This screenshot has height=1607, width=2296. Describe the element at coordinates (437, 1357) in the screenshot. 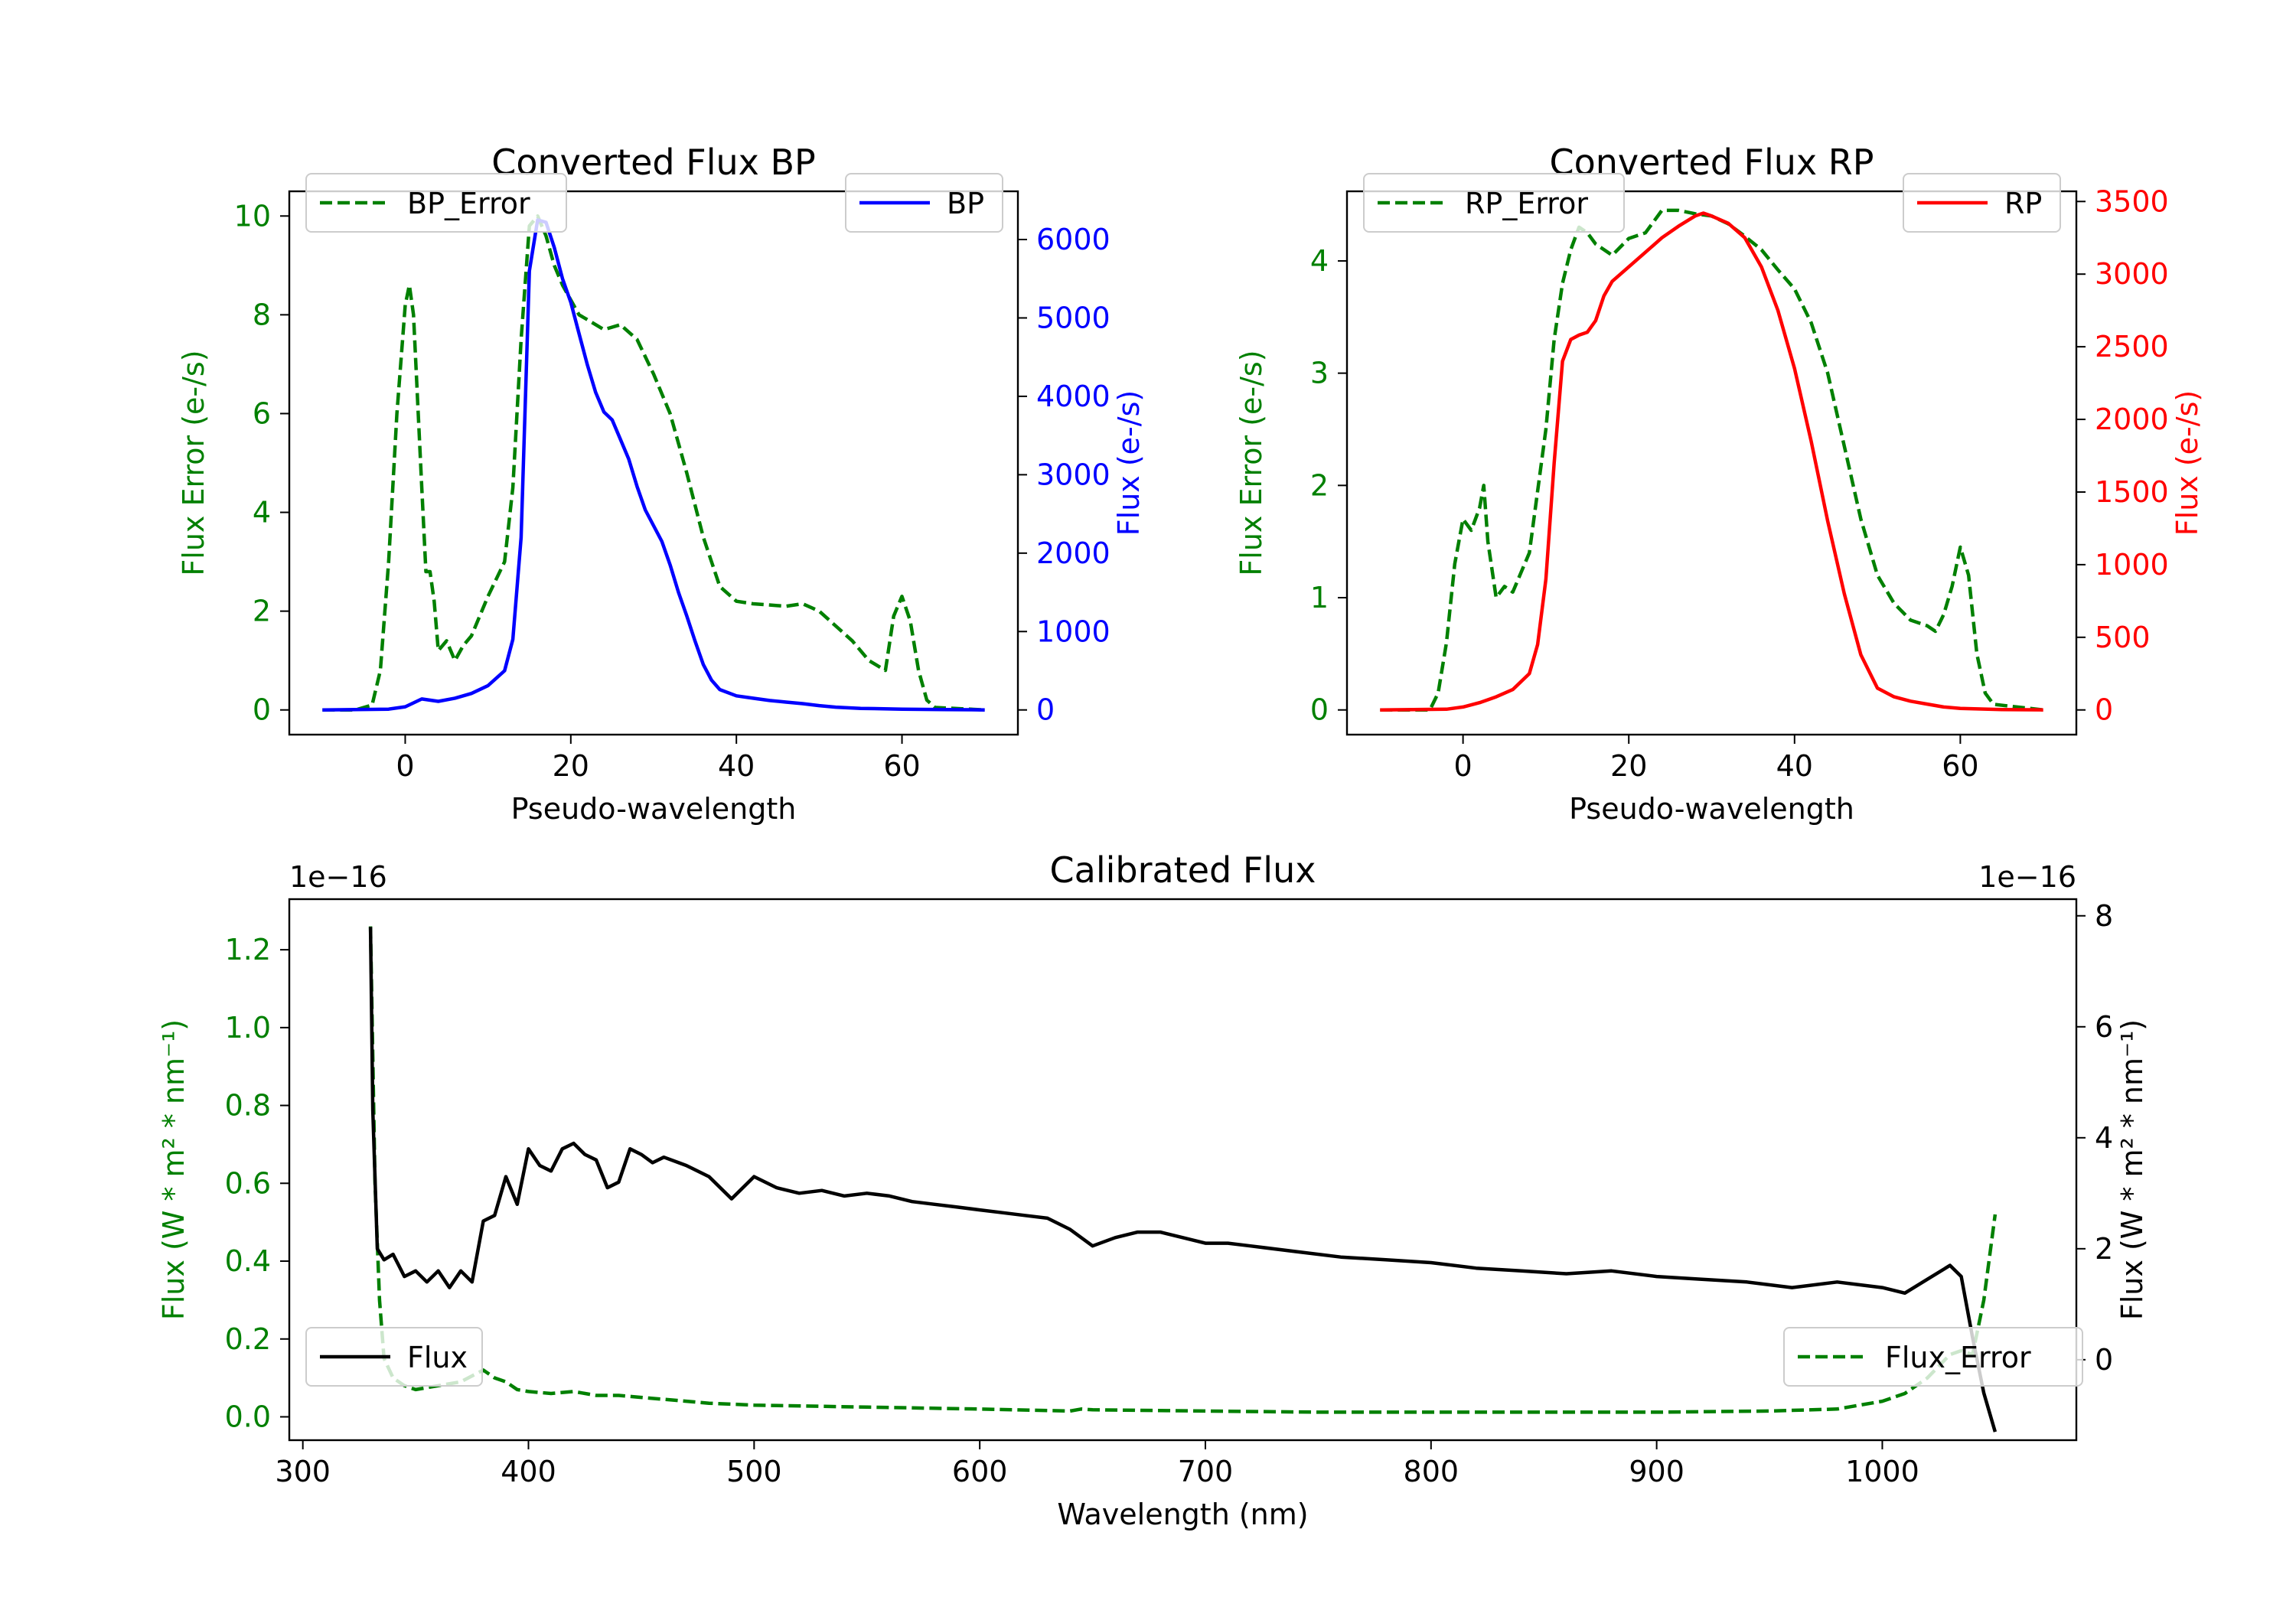

I see `cal-left-legend-label: Flux` at that location.